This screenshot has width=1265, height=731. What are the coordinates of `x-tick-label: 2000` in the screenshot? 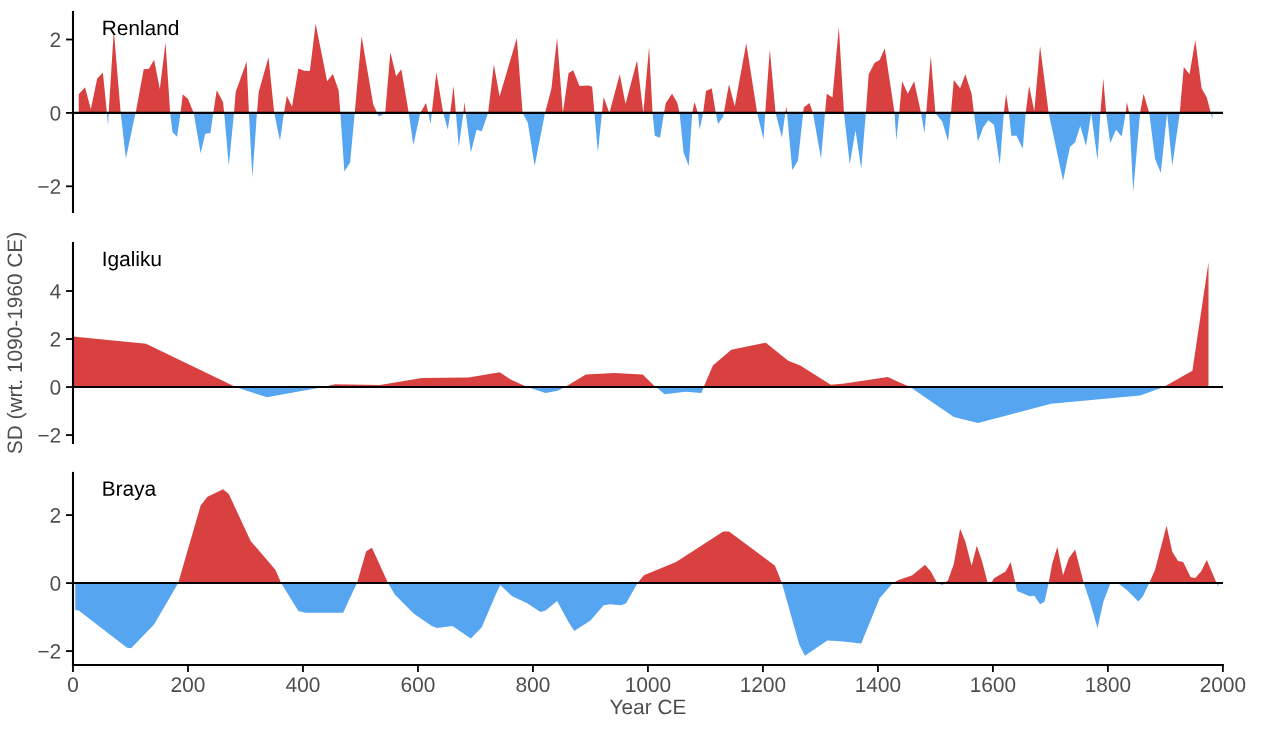 It's located at (1223, 685).